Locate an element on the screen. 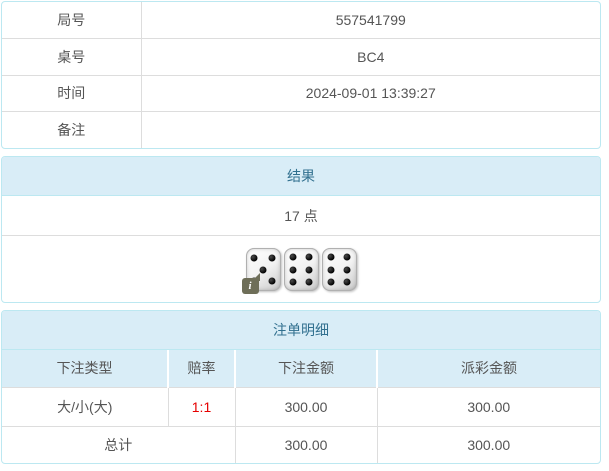 The image size is (609, 471). total-row: 总计 300.00 300.00 is located at coordinates (301, 444).